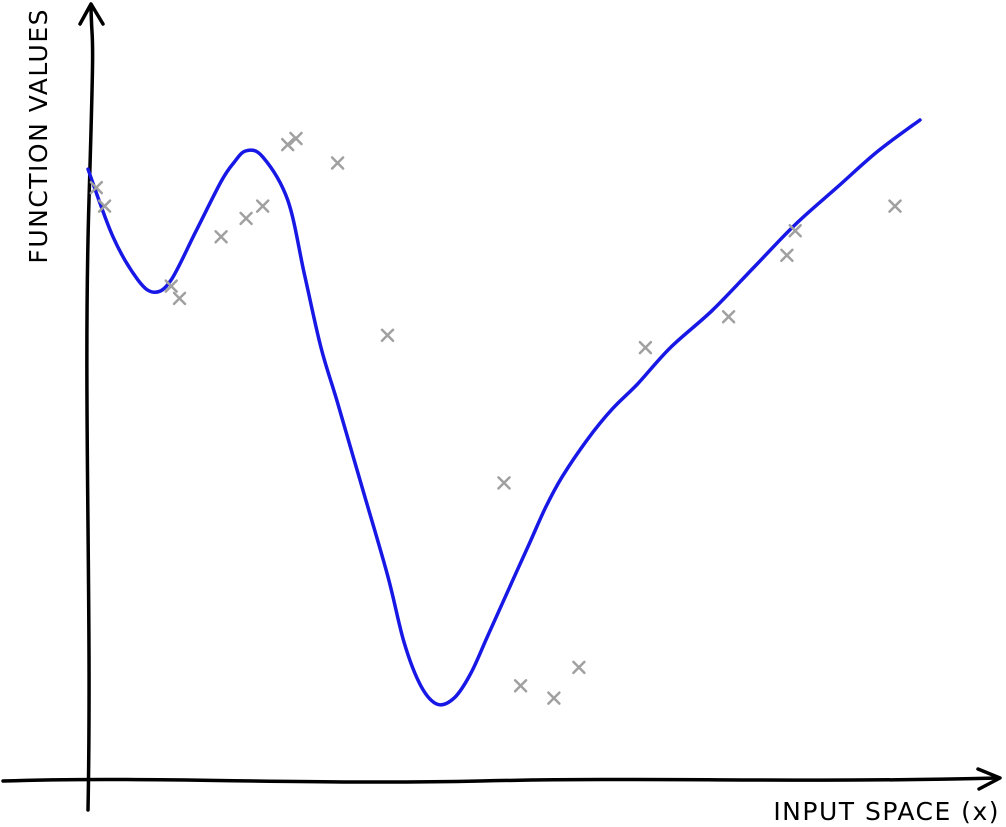 The height and width of the screenshot is (827, 1006). Describe the element at coordinates (500, 780) in the screenshot. I see `x-axis` at that location.